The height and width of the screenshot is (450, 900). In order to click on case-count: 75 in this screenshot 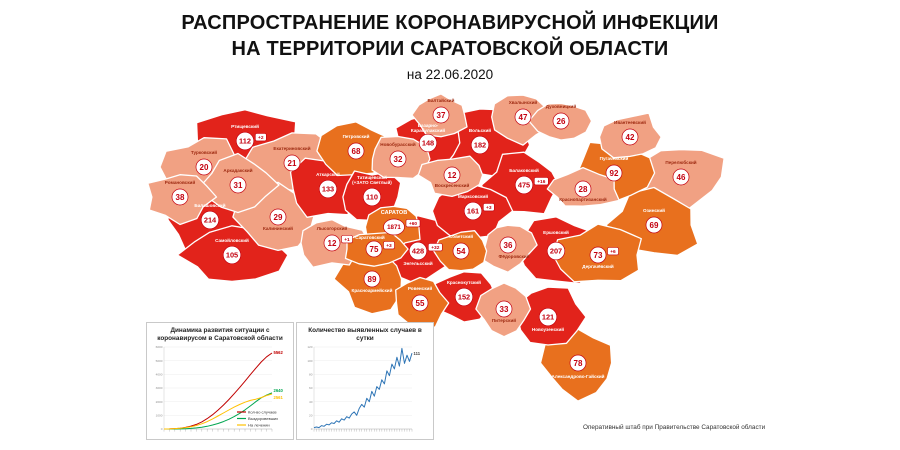, I will do `click(374, 249)`.